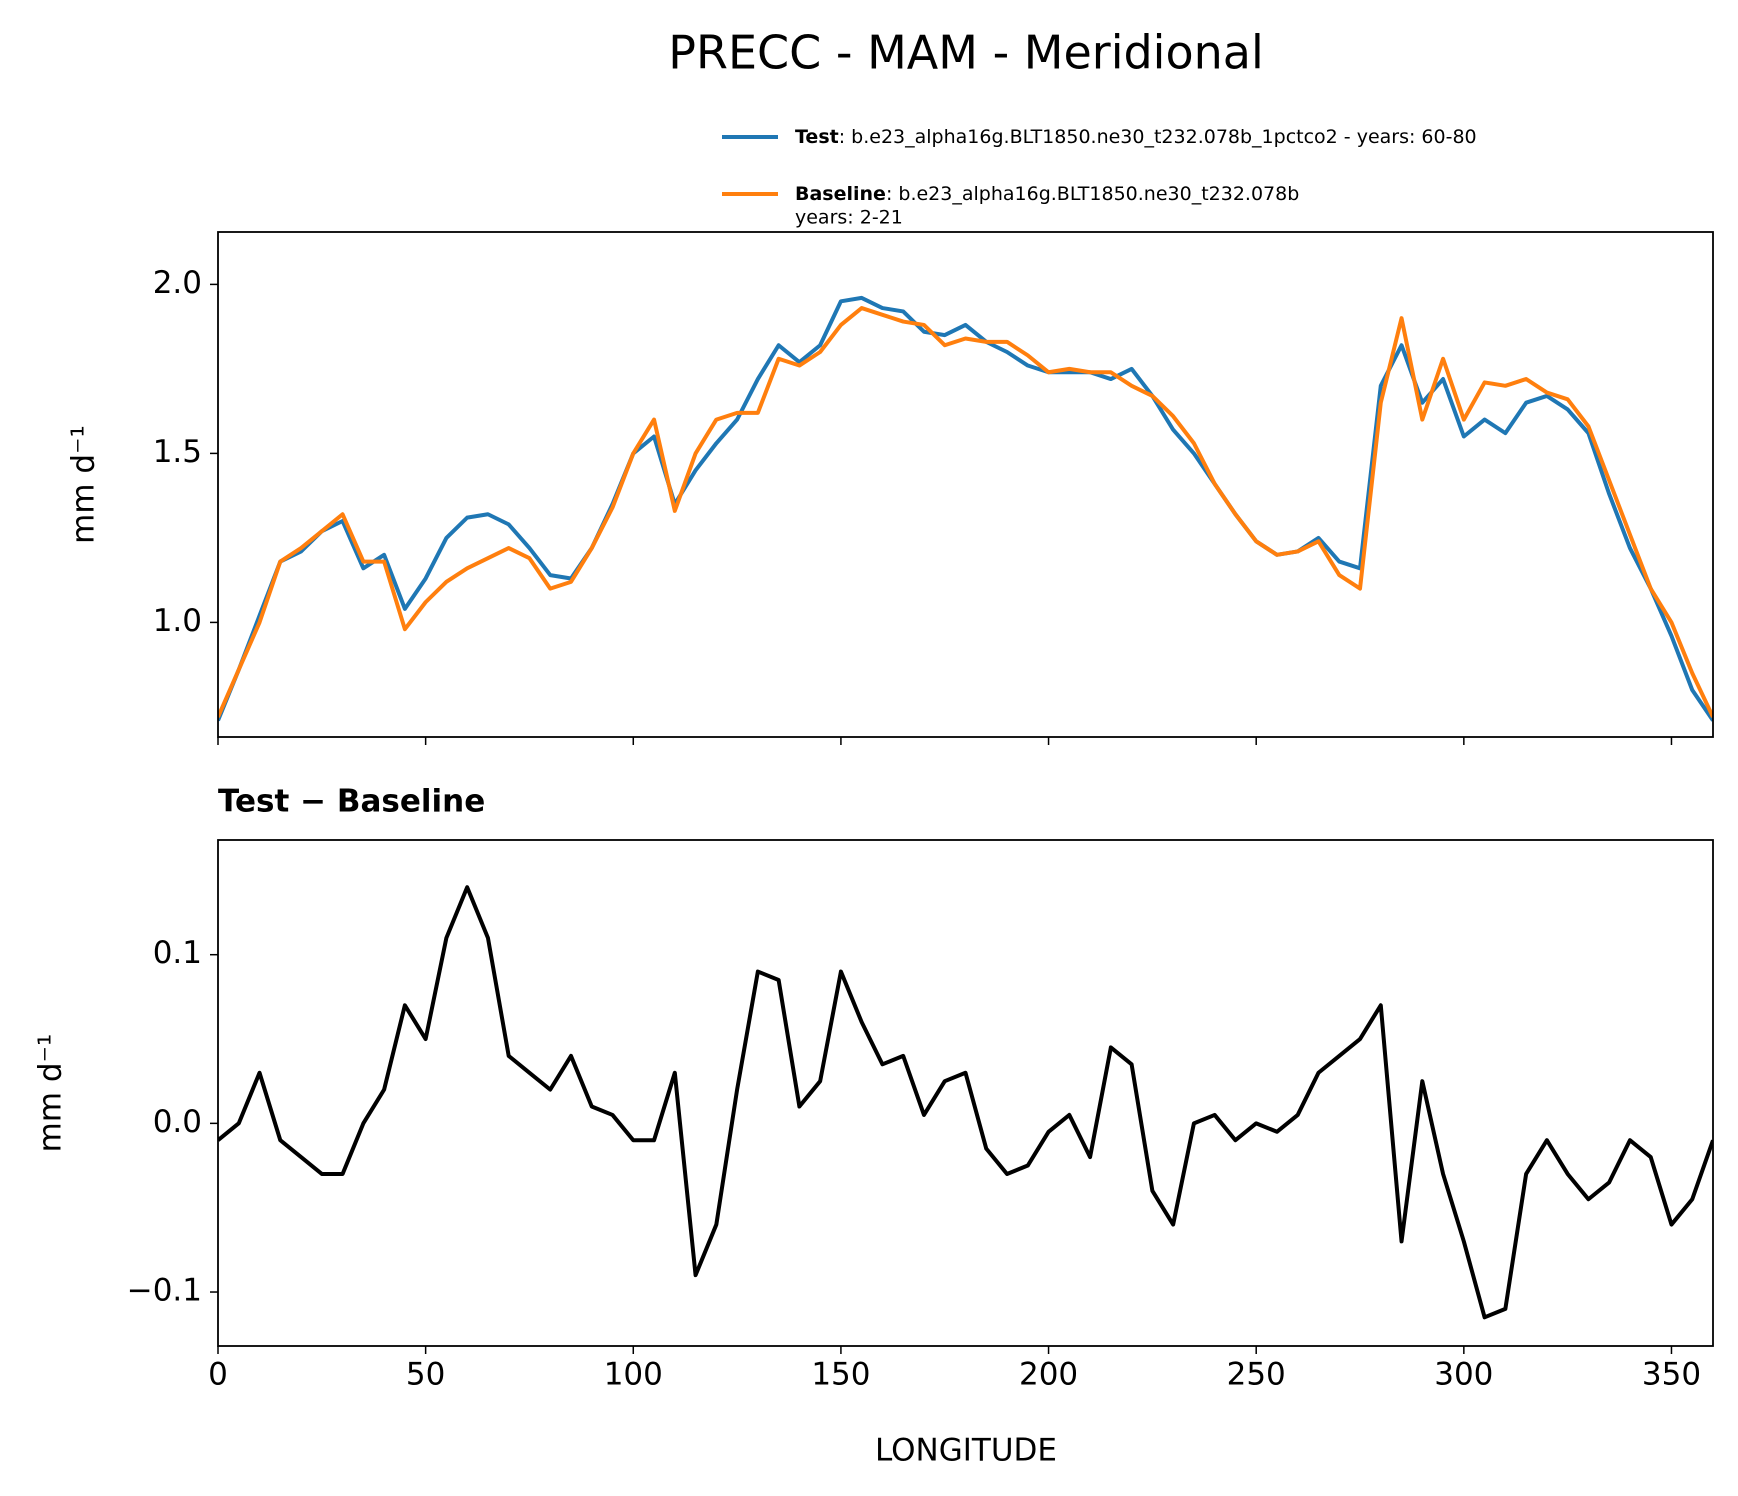 The height and width of the screenshot is (1496, 1738). What do you see at coordinates (966, 1451) in the screenshot?
I see `x-axis-label: LONGITUDE` at bounding box center [966, 1451].